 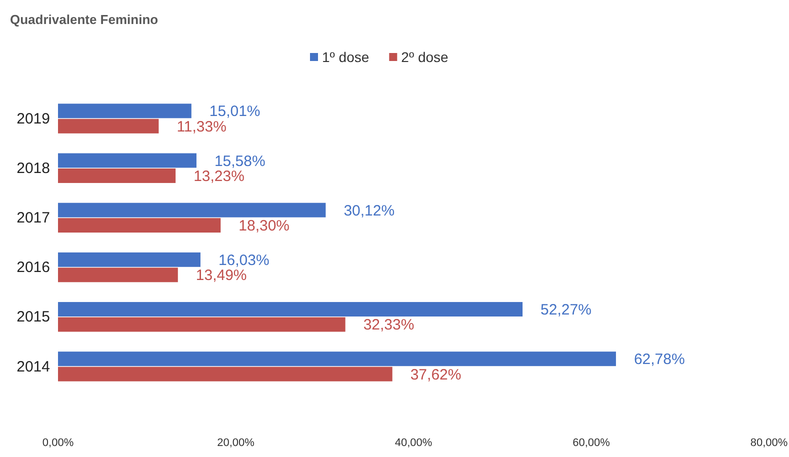 I want to click on legend-label: 2º dose, so click(x=425, y=56).